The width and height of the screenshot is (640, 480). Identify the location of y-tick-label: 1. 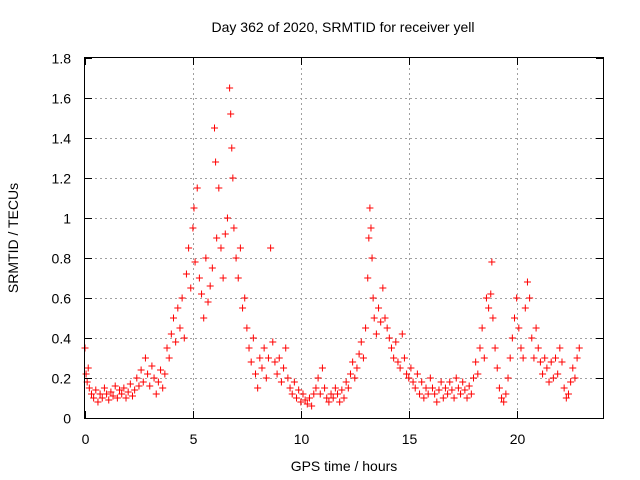
(67, 219).